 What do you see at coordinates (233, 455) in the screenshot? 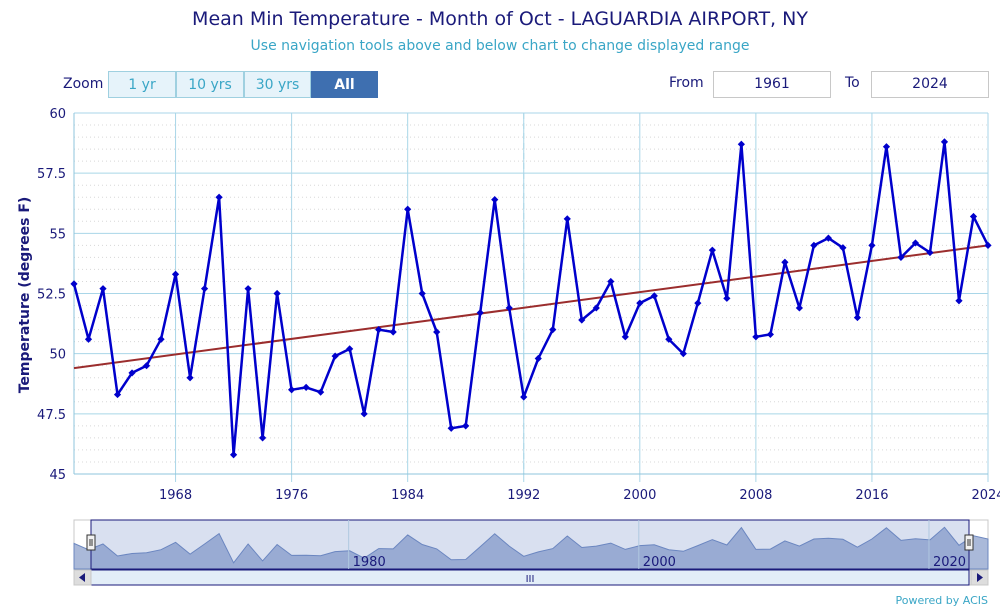
I see `data-point-1972` at bounding box center [233, 455].